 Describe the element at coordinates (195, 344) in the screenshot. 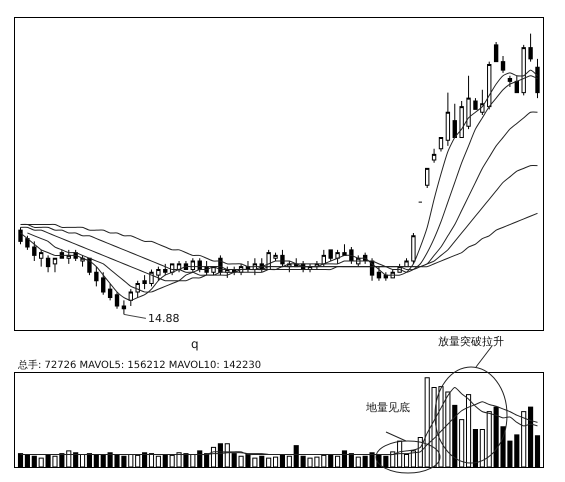

I see `text: q` at that location.